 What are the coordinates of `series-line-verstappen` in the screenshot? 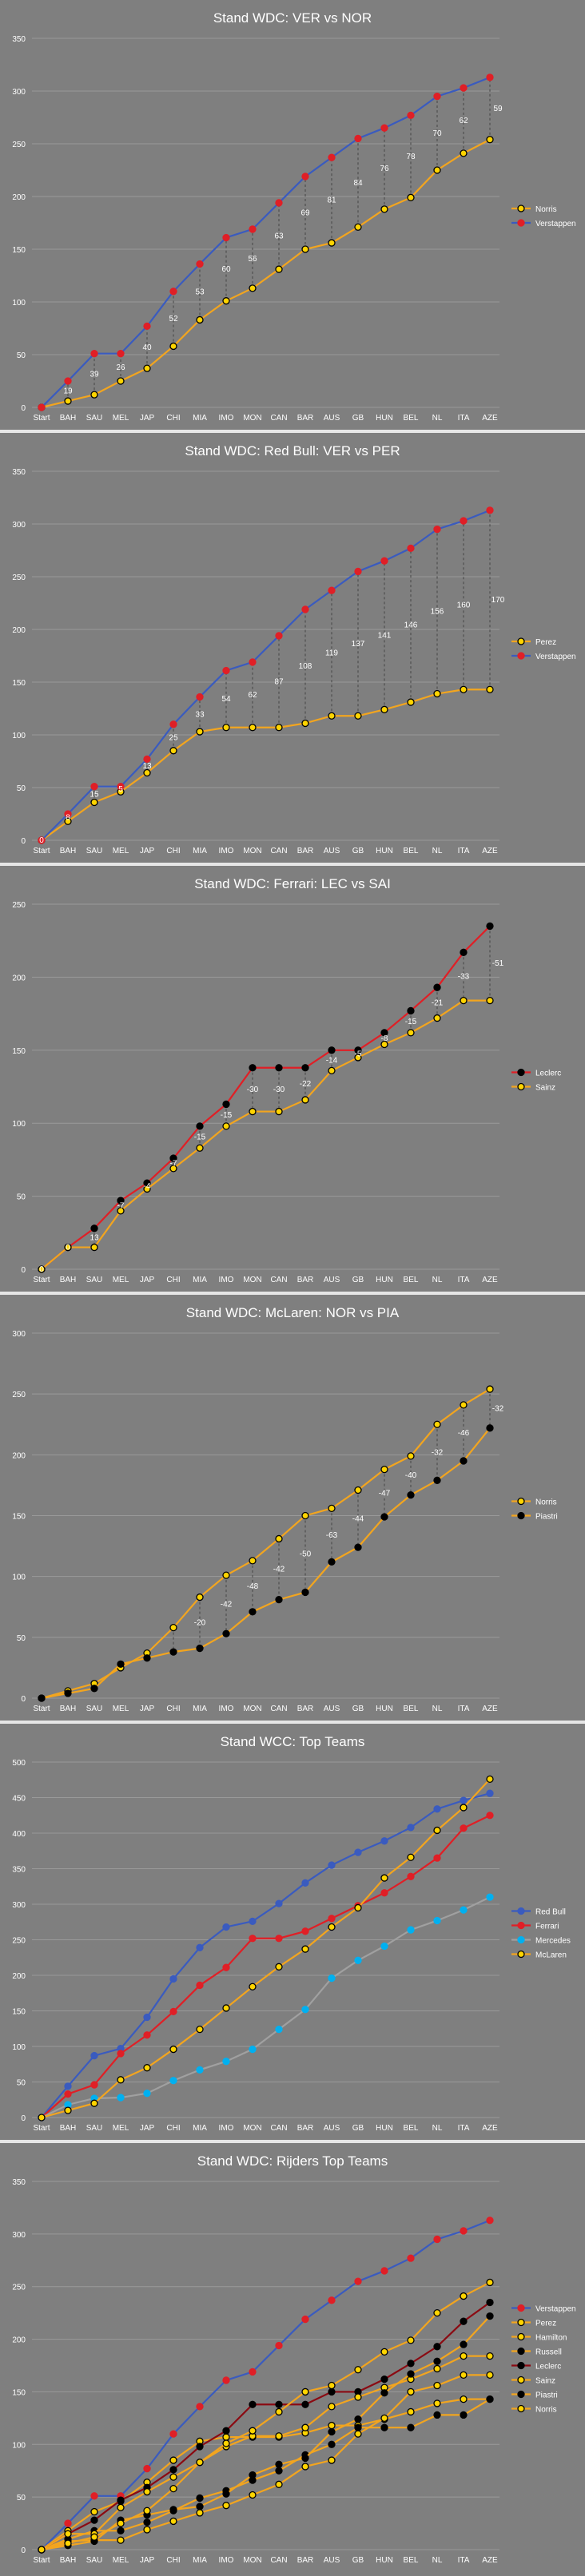 It's located at (266, 2384).